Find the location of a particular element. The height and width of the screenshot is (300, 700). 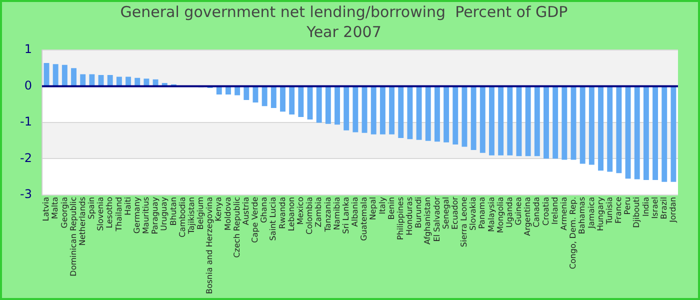

x-tick-label: Lebanon is located at coordinates (291, 214).